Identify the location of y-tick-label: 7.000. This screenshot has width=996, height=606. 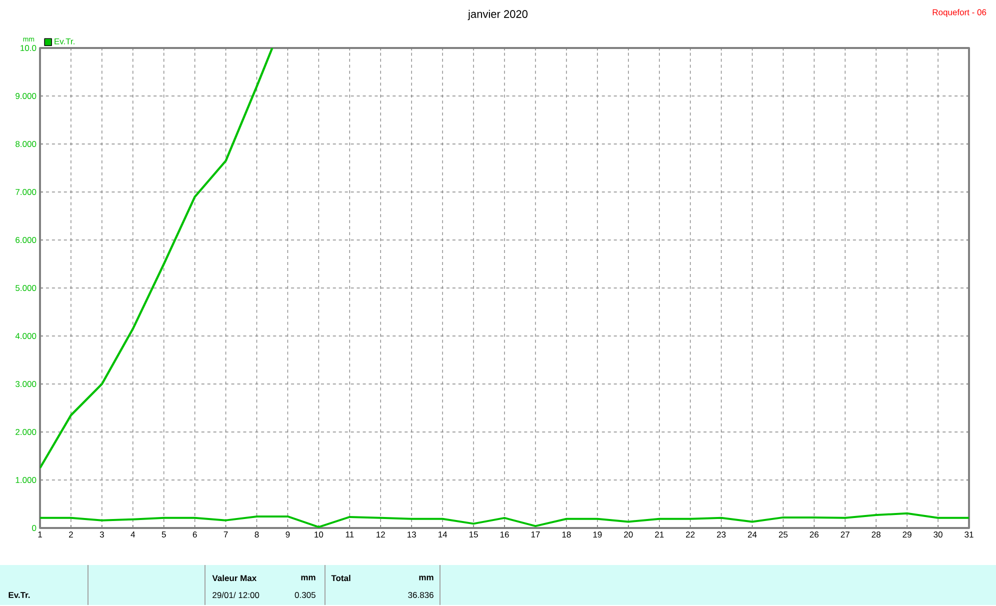
(26, 192).